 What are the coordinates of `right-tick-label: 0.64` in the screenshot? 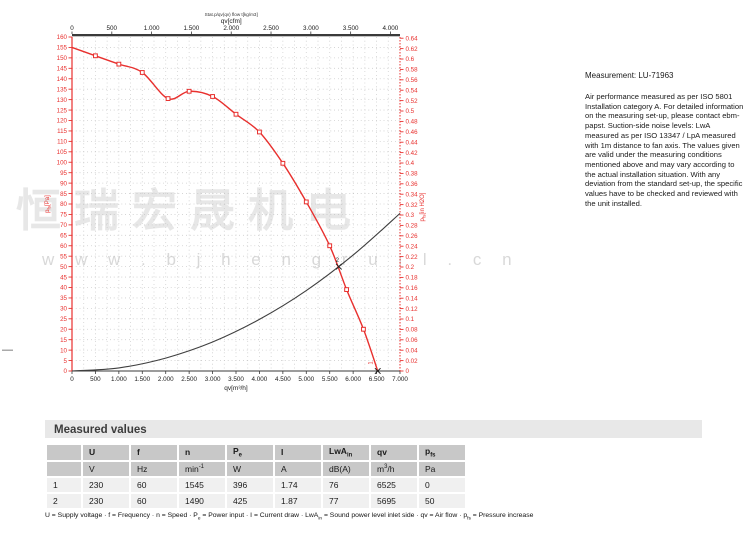 It's located at (412, 38).